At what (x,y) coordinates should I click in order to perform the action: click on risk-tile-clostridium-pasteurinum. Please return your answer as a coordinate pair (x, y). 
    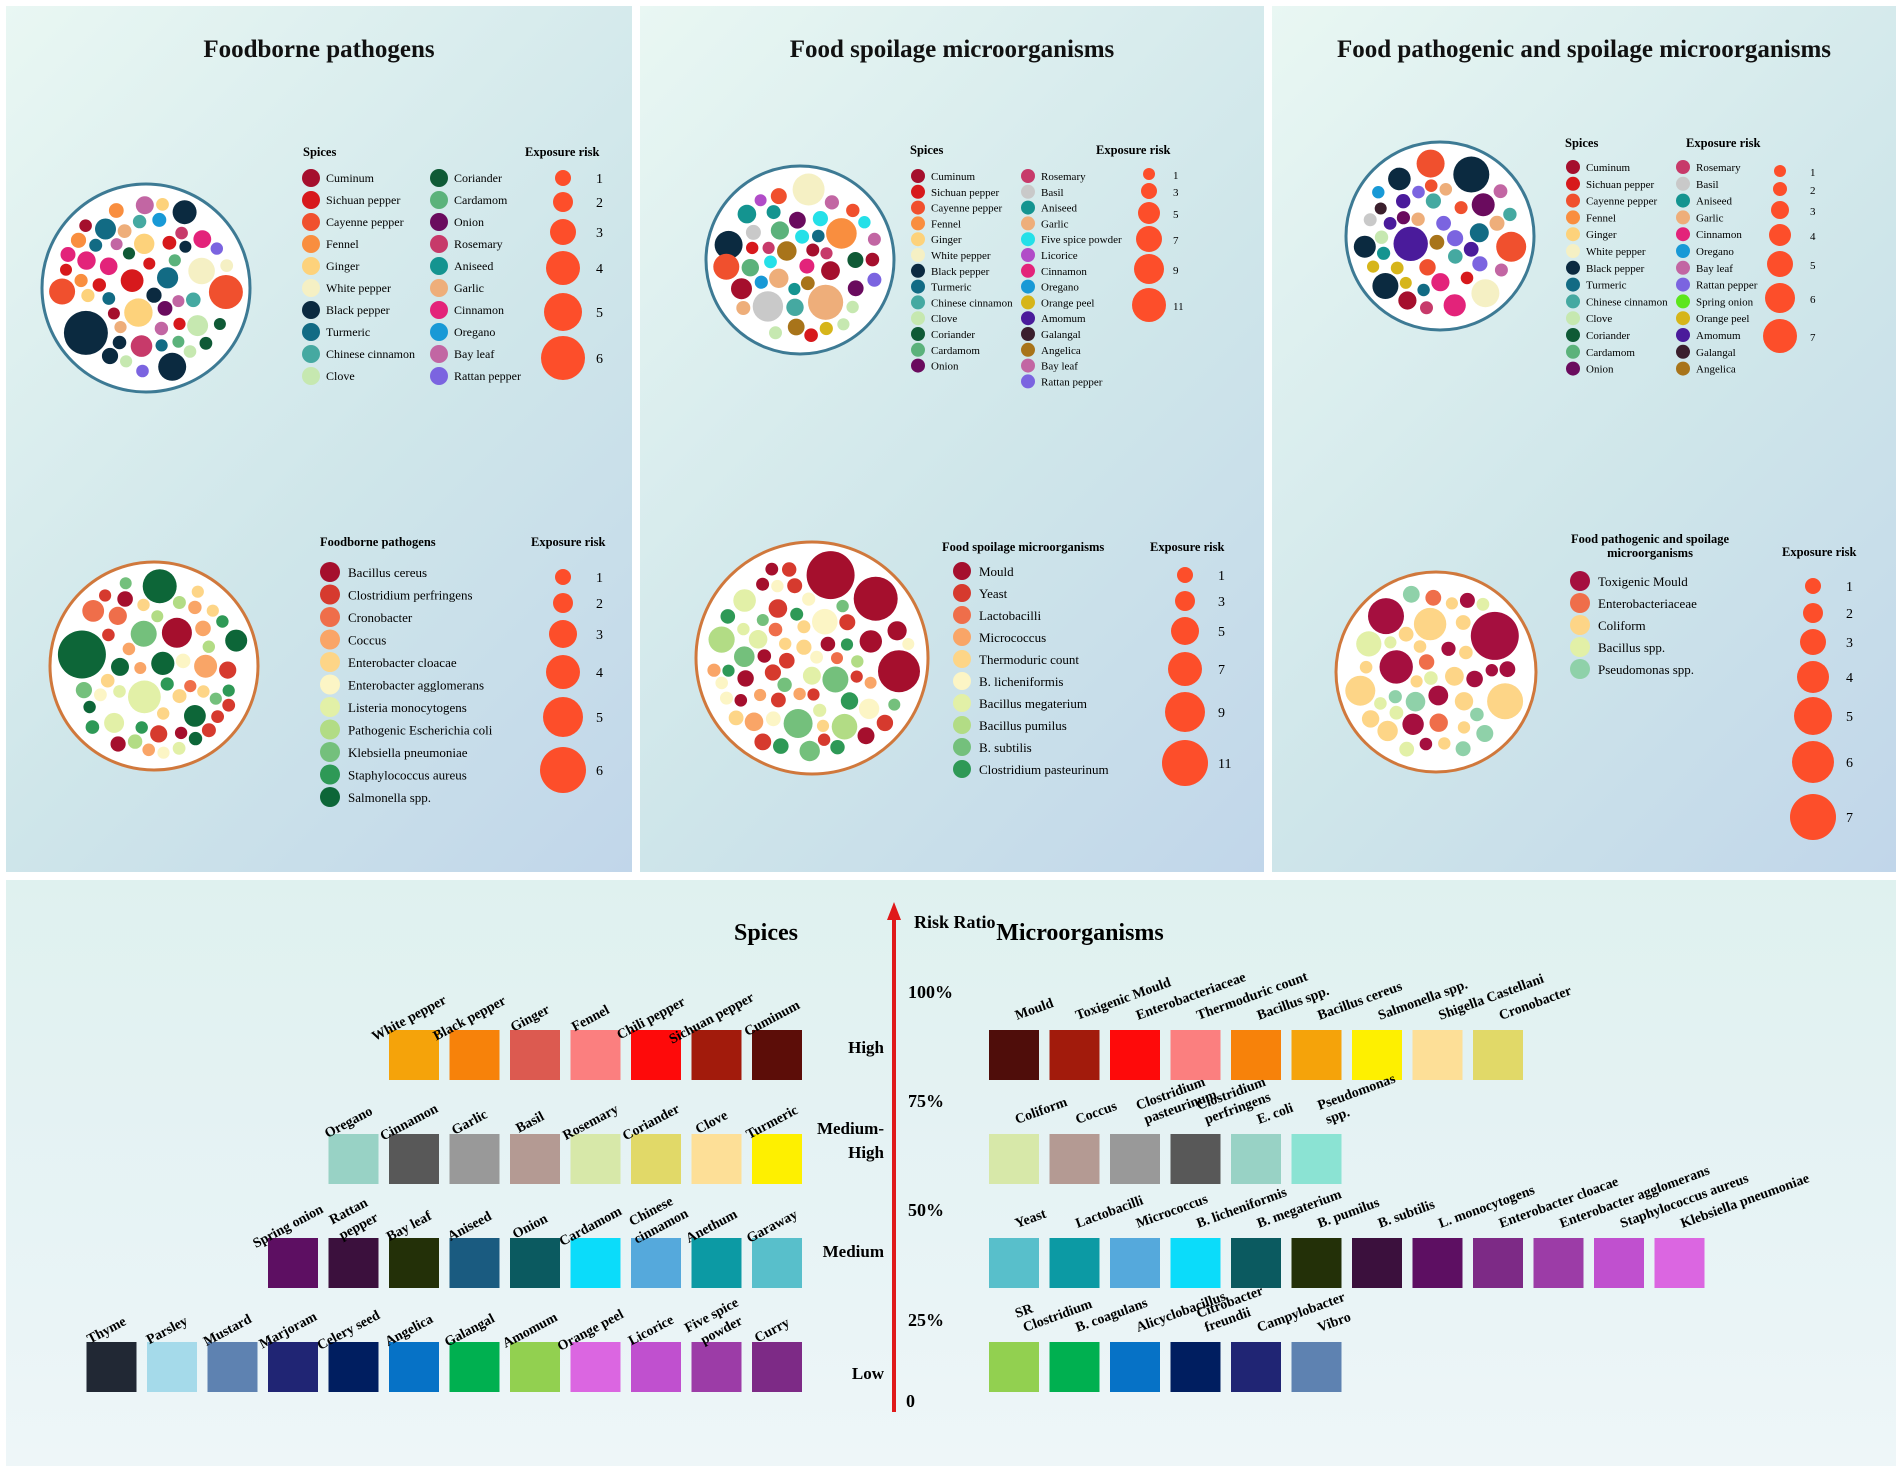
    Looking at the image, I should click on (1135, 1159).